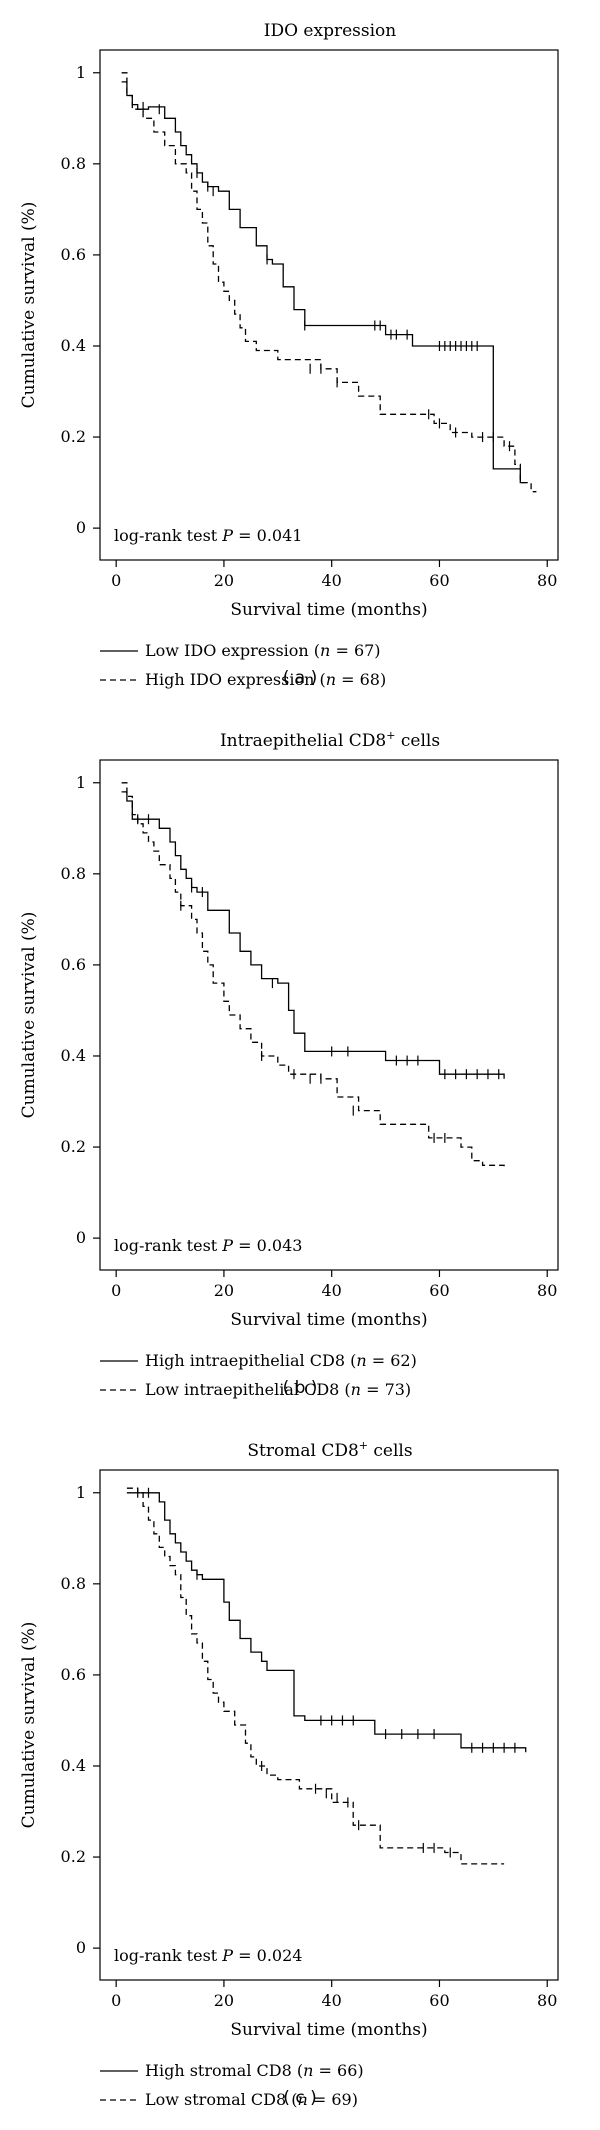 This screenshot has width=600, height=2130. What do you see at coordinates (330, 31) in the screenshot?
I see `chart-title: IDO expression` at bounding box center [330, 31].